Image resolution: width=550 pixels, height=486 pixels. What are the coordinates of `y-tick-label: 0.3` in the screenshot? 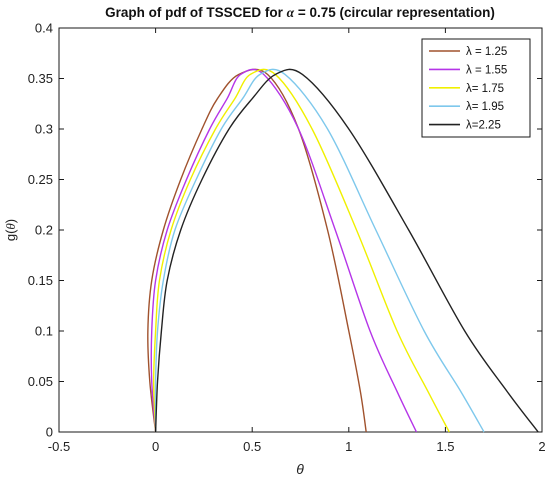 It's located at (44, 129).